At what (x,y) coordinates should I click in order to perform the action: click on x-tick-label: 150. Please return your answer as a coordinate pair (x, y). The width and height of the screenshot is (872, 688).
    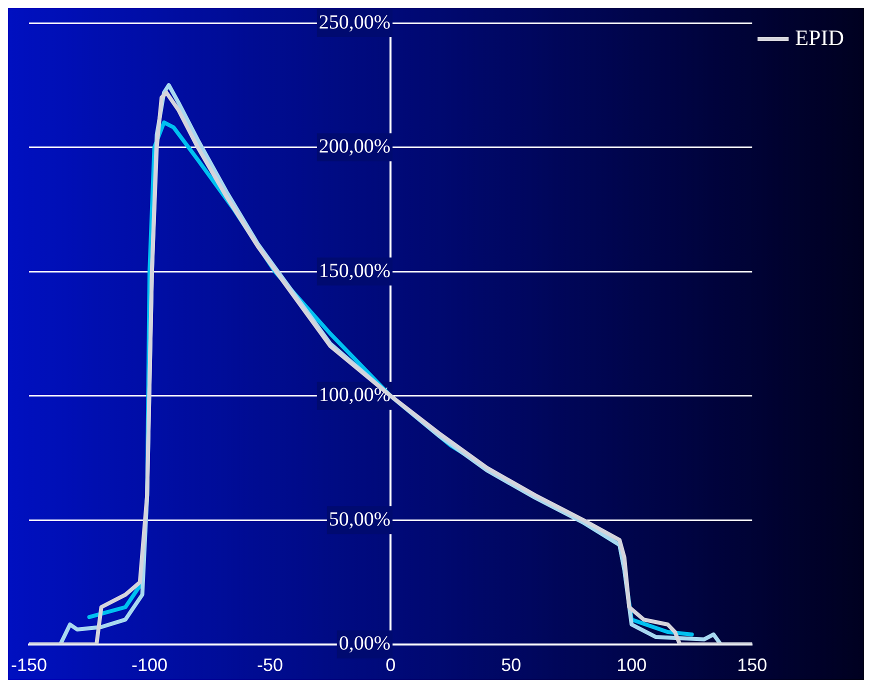
    Looking at the image, I should click on (752, 665).